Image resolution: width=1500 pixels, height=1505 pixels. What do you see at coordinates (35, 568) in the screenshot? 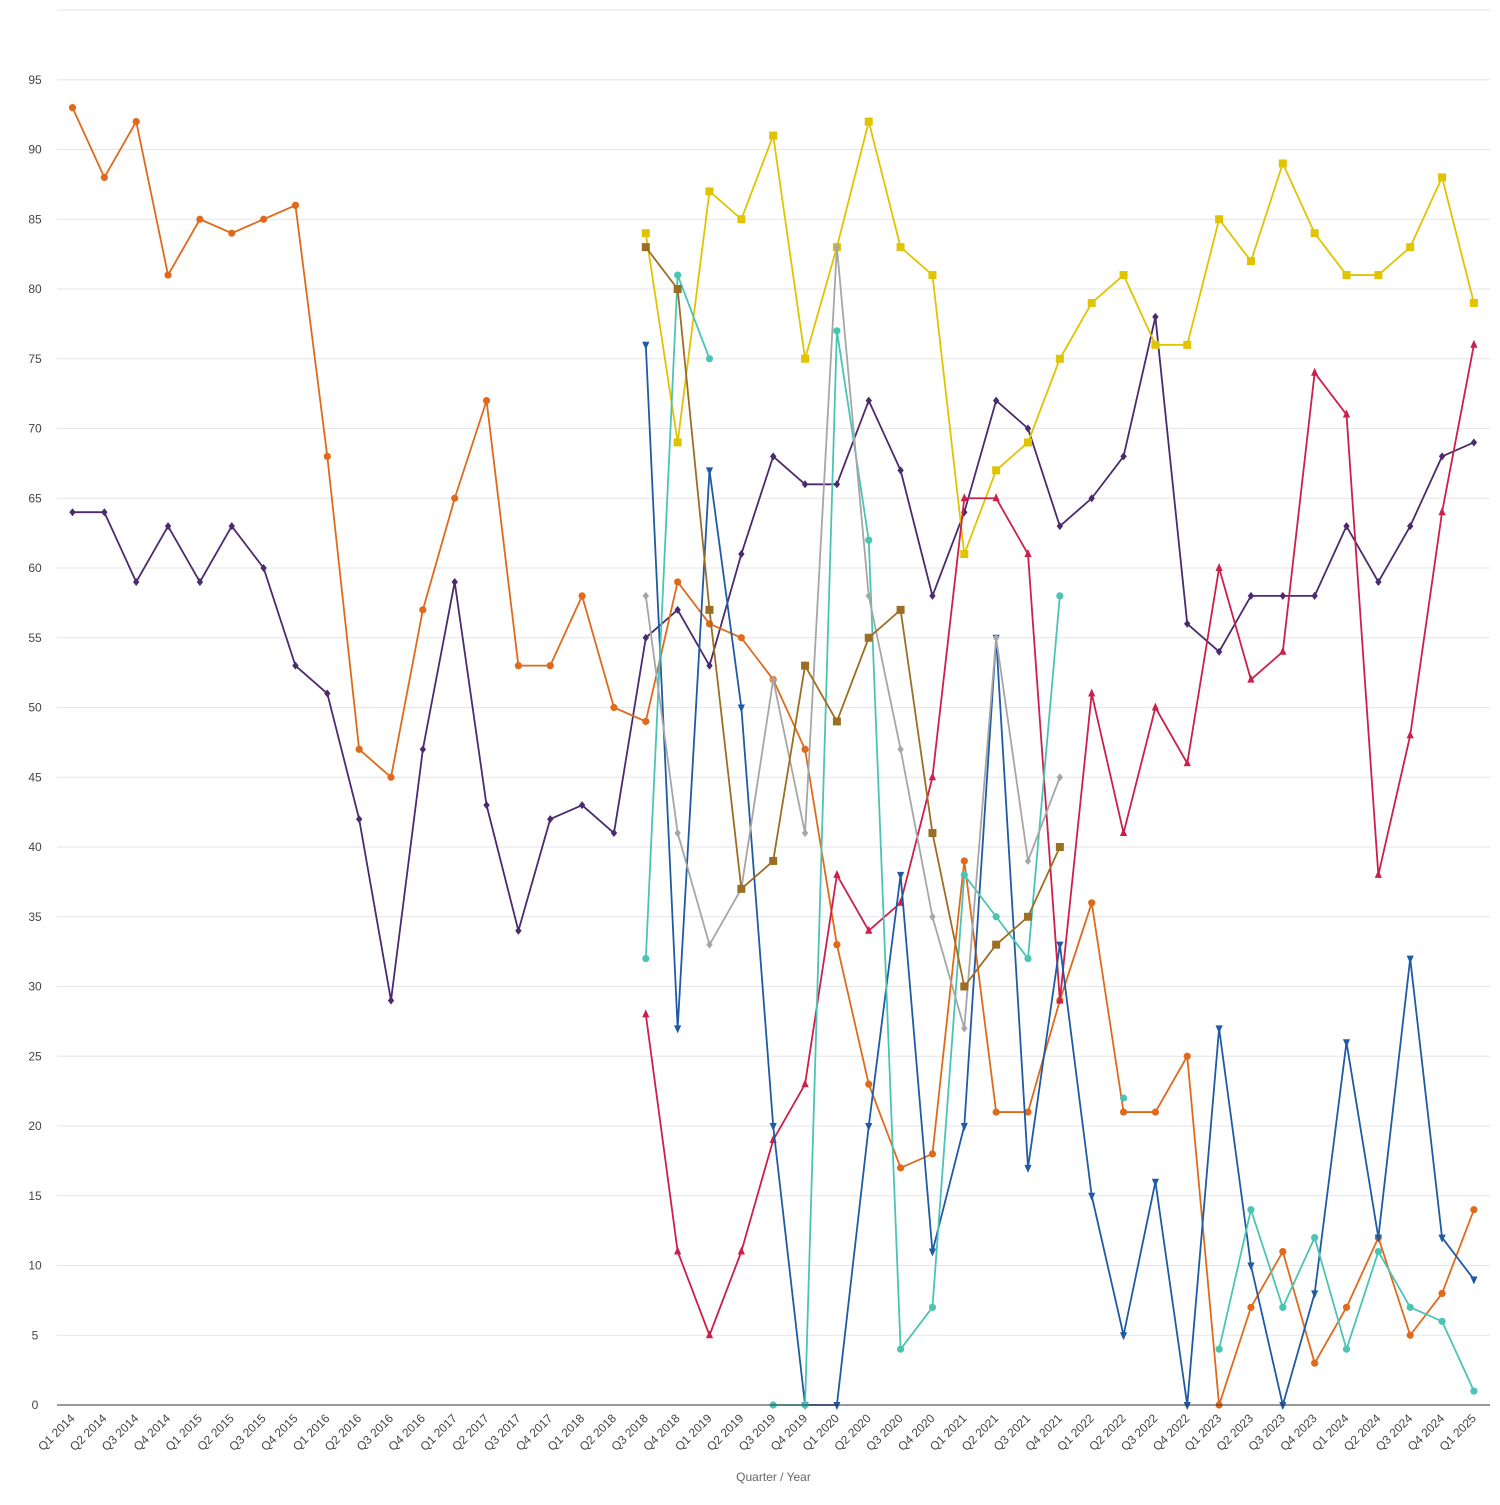
I see `y-tick-label: 60` at bounding box center [35, 568].